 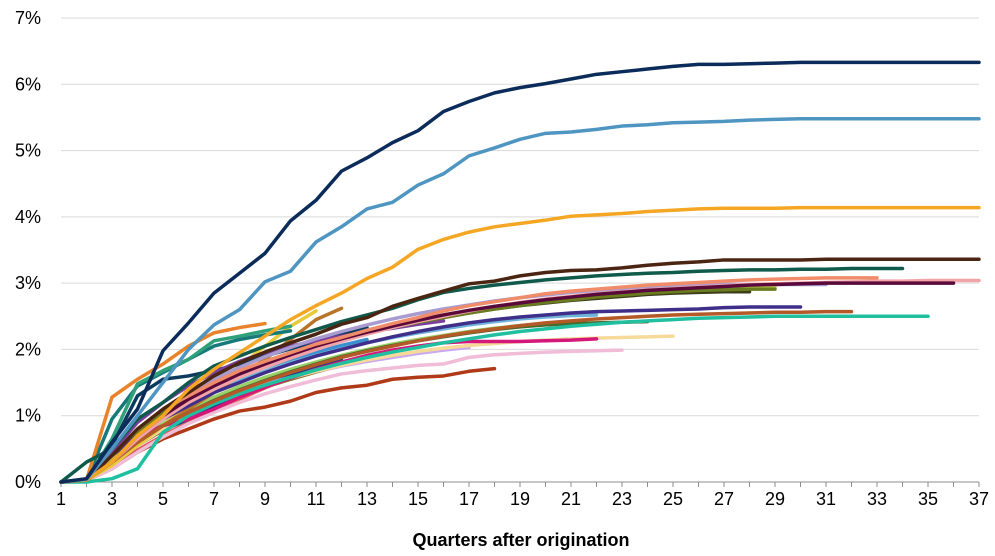 What do you see at coordinates (520, 484) in the screenshot?
I see `axes` at bounding box center [520, 484].